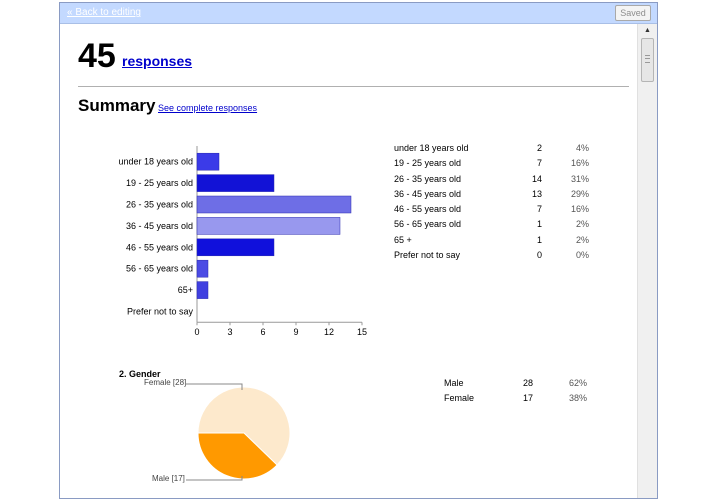 The image size is (720, 500). I want to click on age-x-tick-label: 9, so click(295, 332).